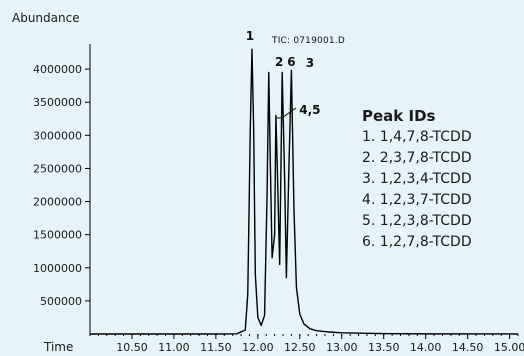 The height and width of the screenshot is (356, 524). I want to click on y-tick-label: 4000000, so click(57, 69).